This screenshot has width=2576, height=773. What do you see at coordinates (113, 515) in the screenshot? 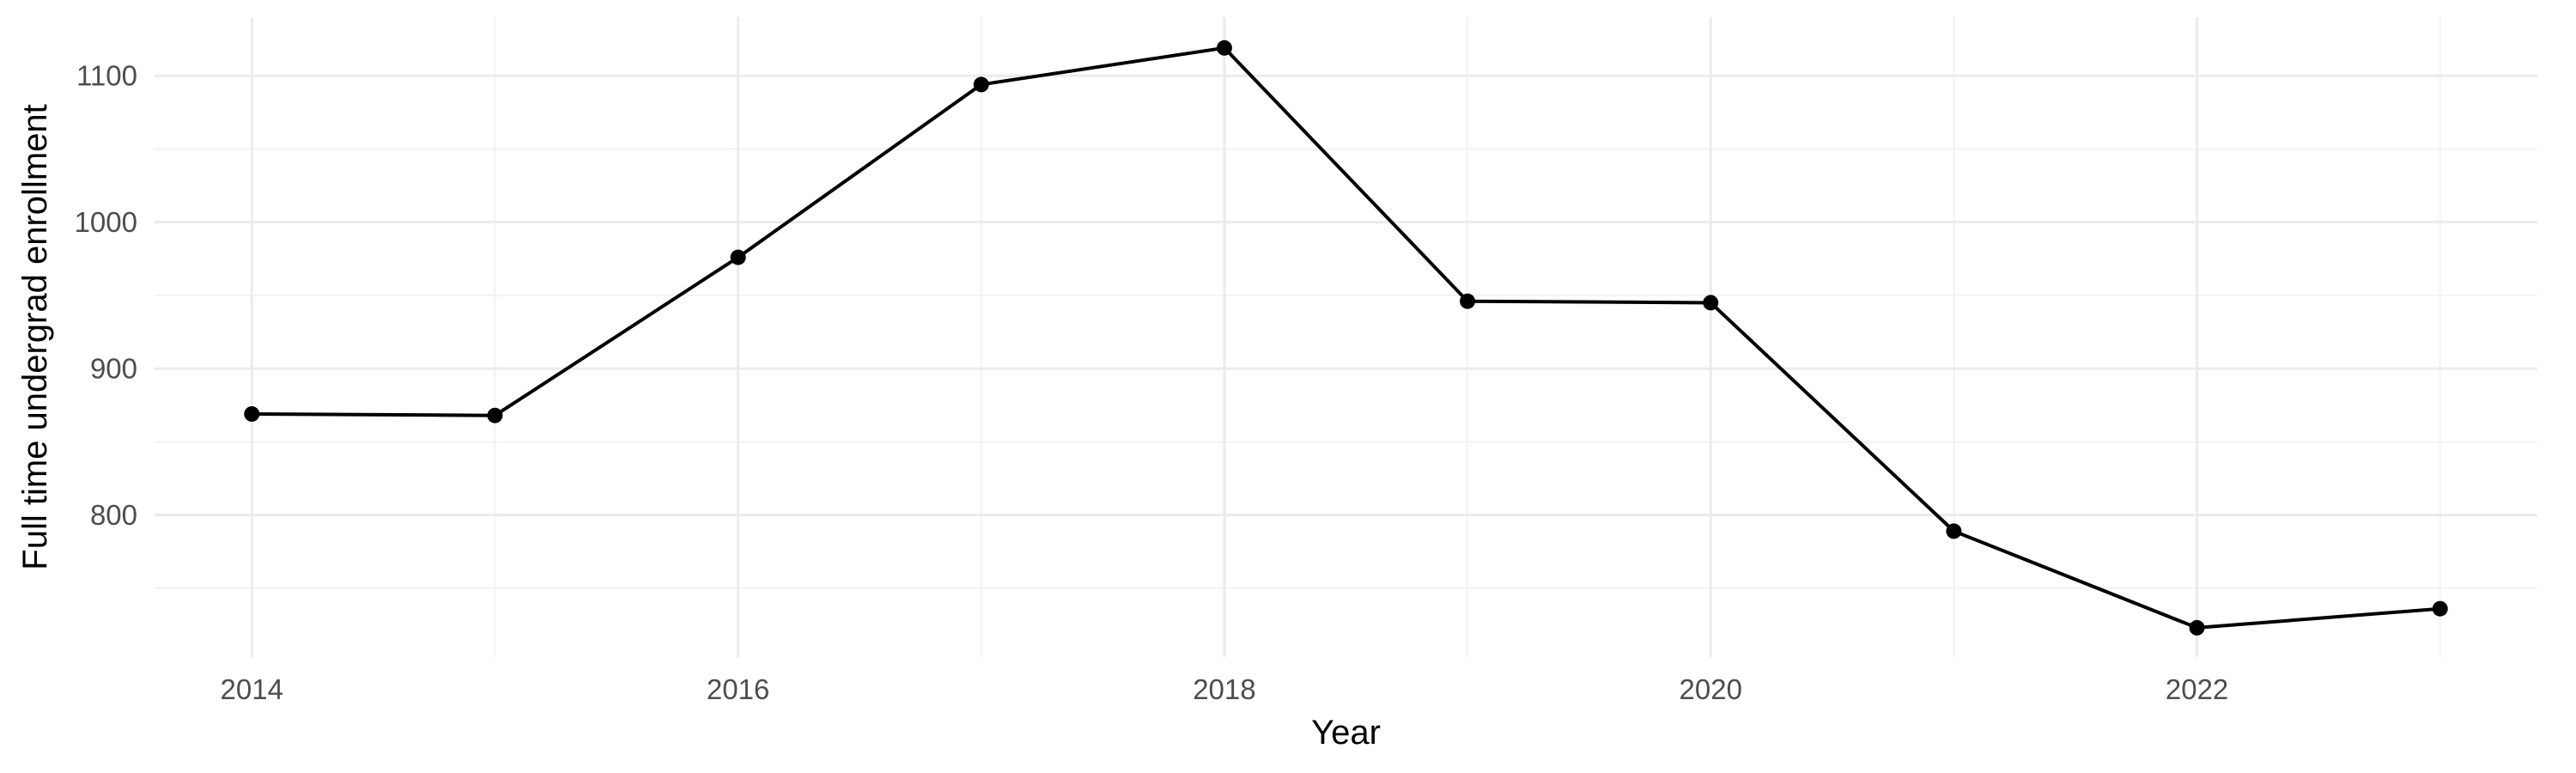
I see `y-tick-label: 800` at bounding box center [113, 515].